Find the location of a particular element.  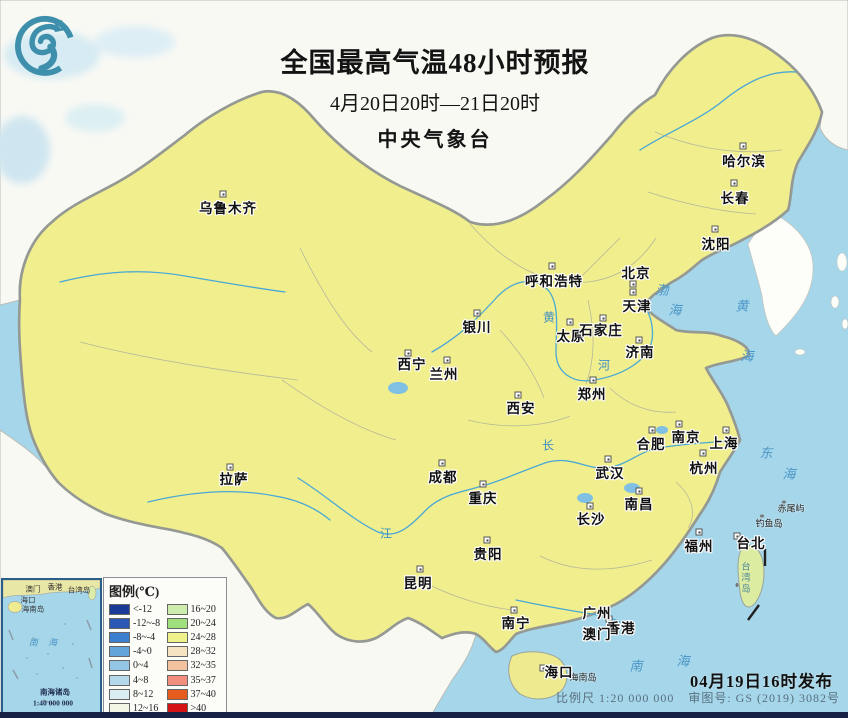

legend-row: 32~35 is located at coordinates (194, 666).